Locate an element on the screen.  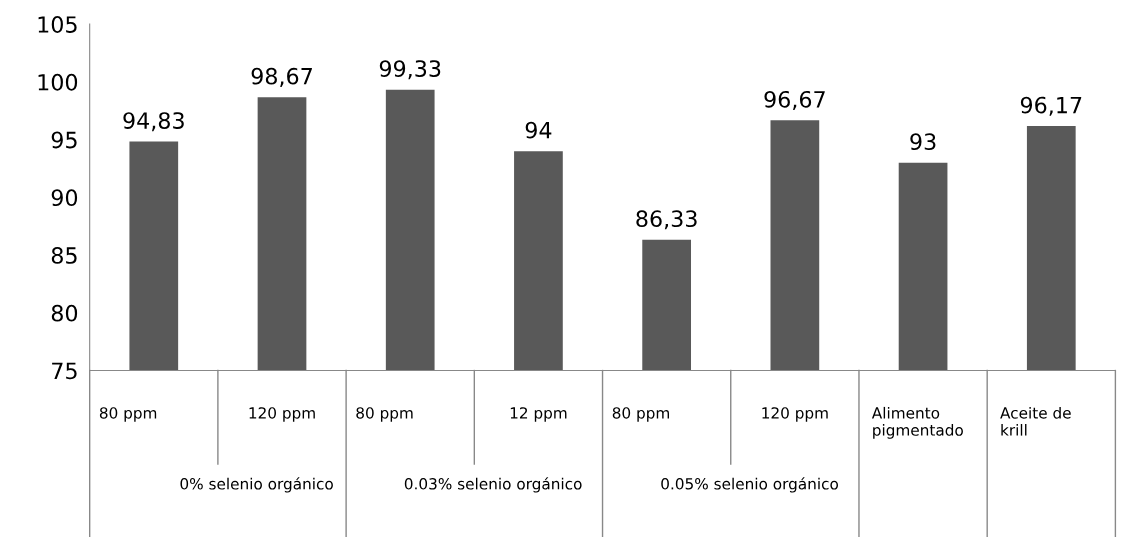
y-tick-label: 95 is located at coordinates (64, 140).